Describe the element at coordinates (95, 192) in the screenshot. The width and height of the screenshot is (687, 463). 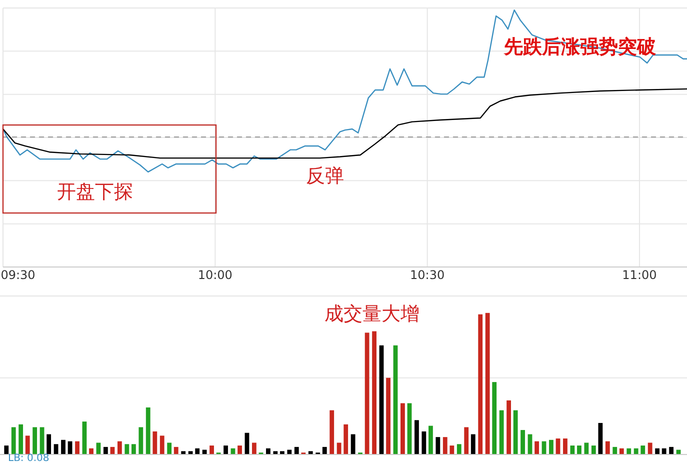
I see `annotation: 开盘下探` at that location.